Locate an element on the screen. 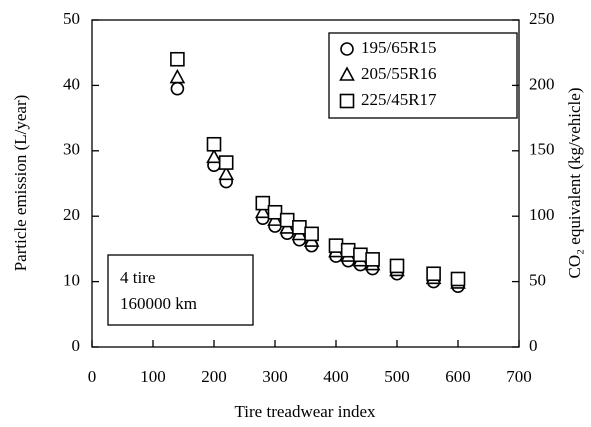 The height and width of the screenshot is (427, 591). y2-tick-label: 100 is located at coordinates (542, 214).